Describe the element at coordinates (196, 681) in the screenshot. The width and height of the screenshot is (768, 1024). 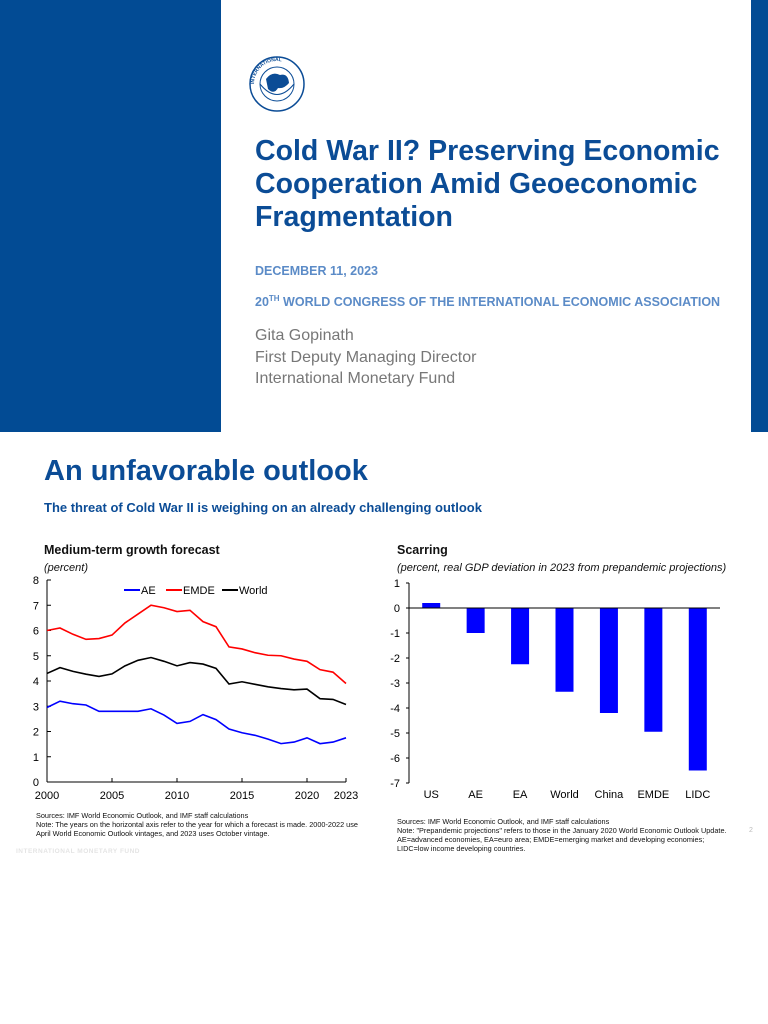
I see `series-line-world` at that location.